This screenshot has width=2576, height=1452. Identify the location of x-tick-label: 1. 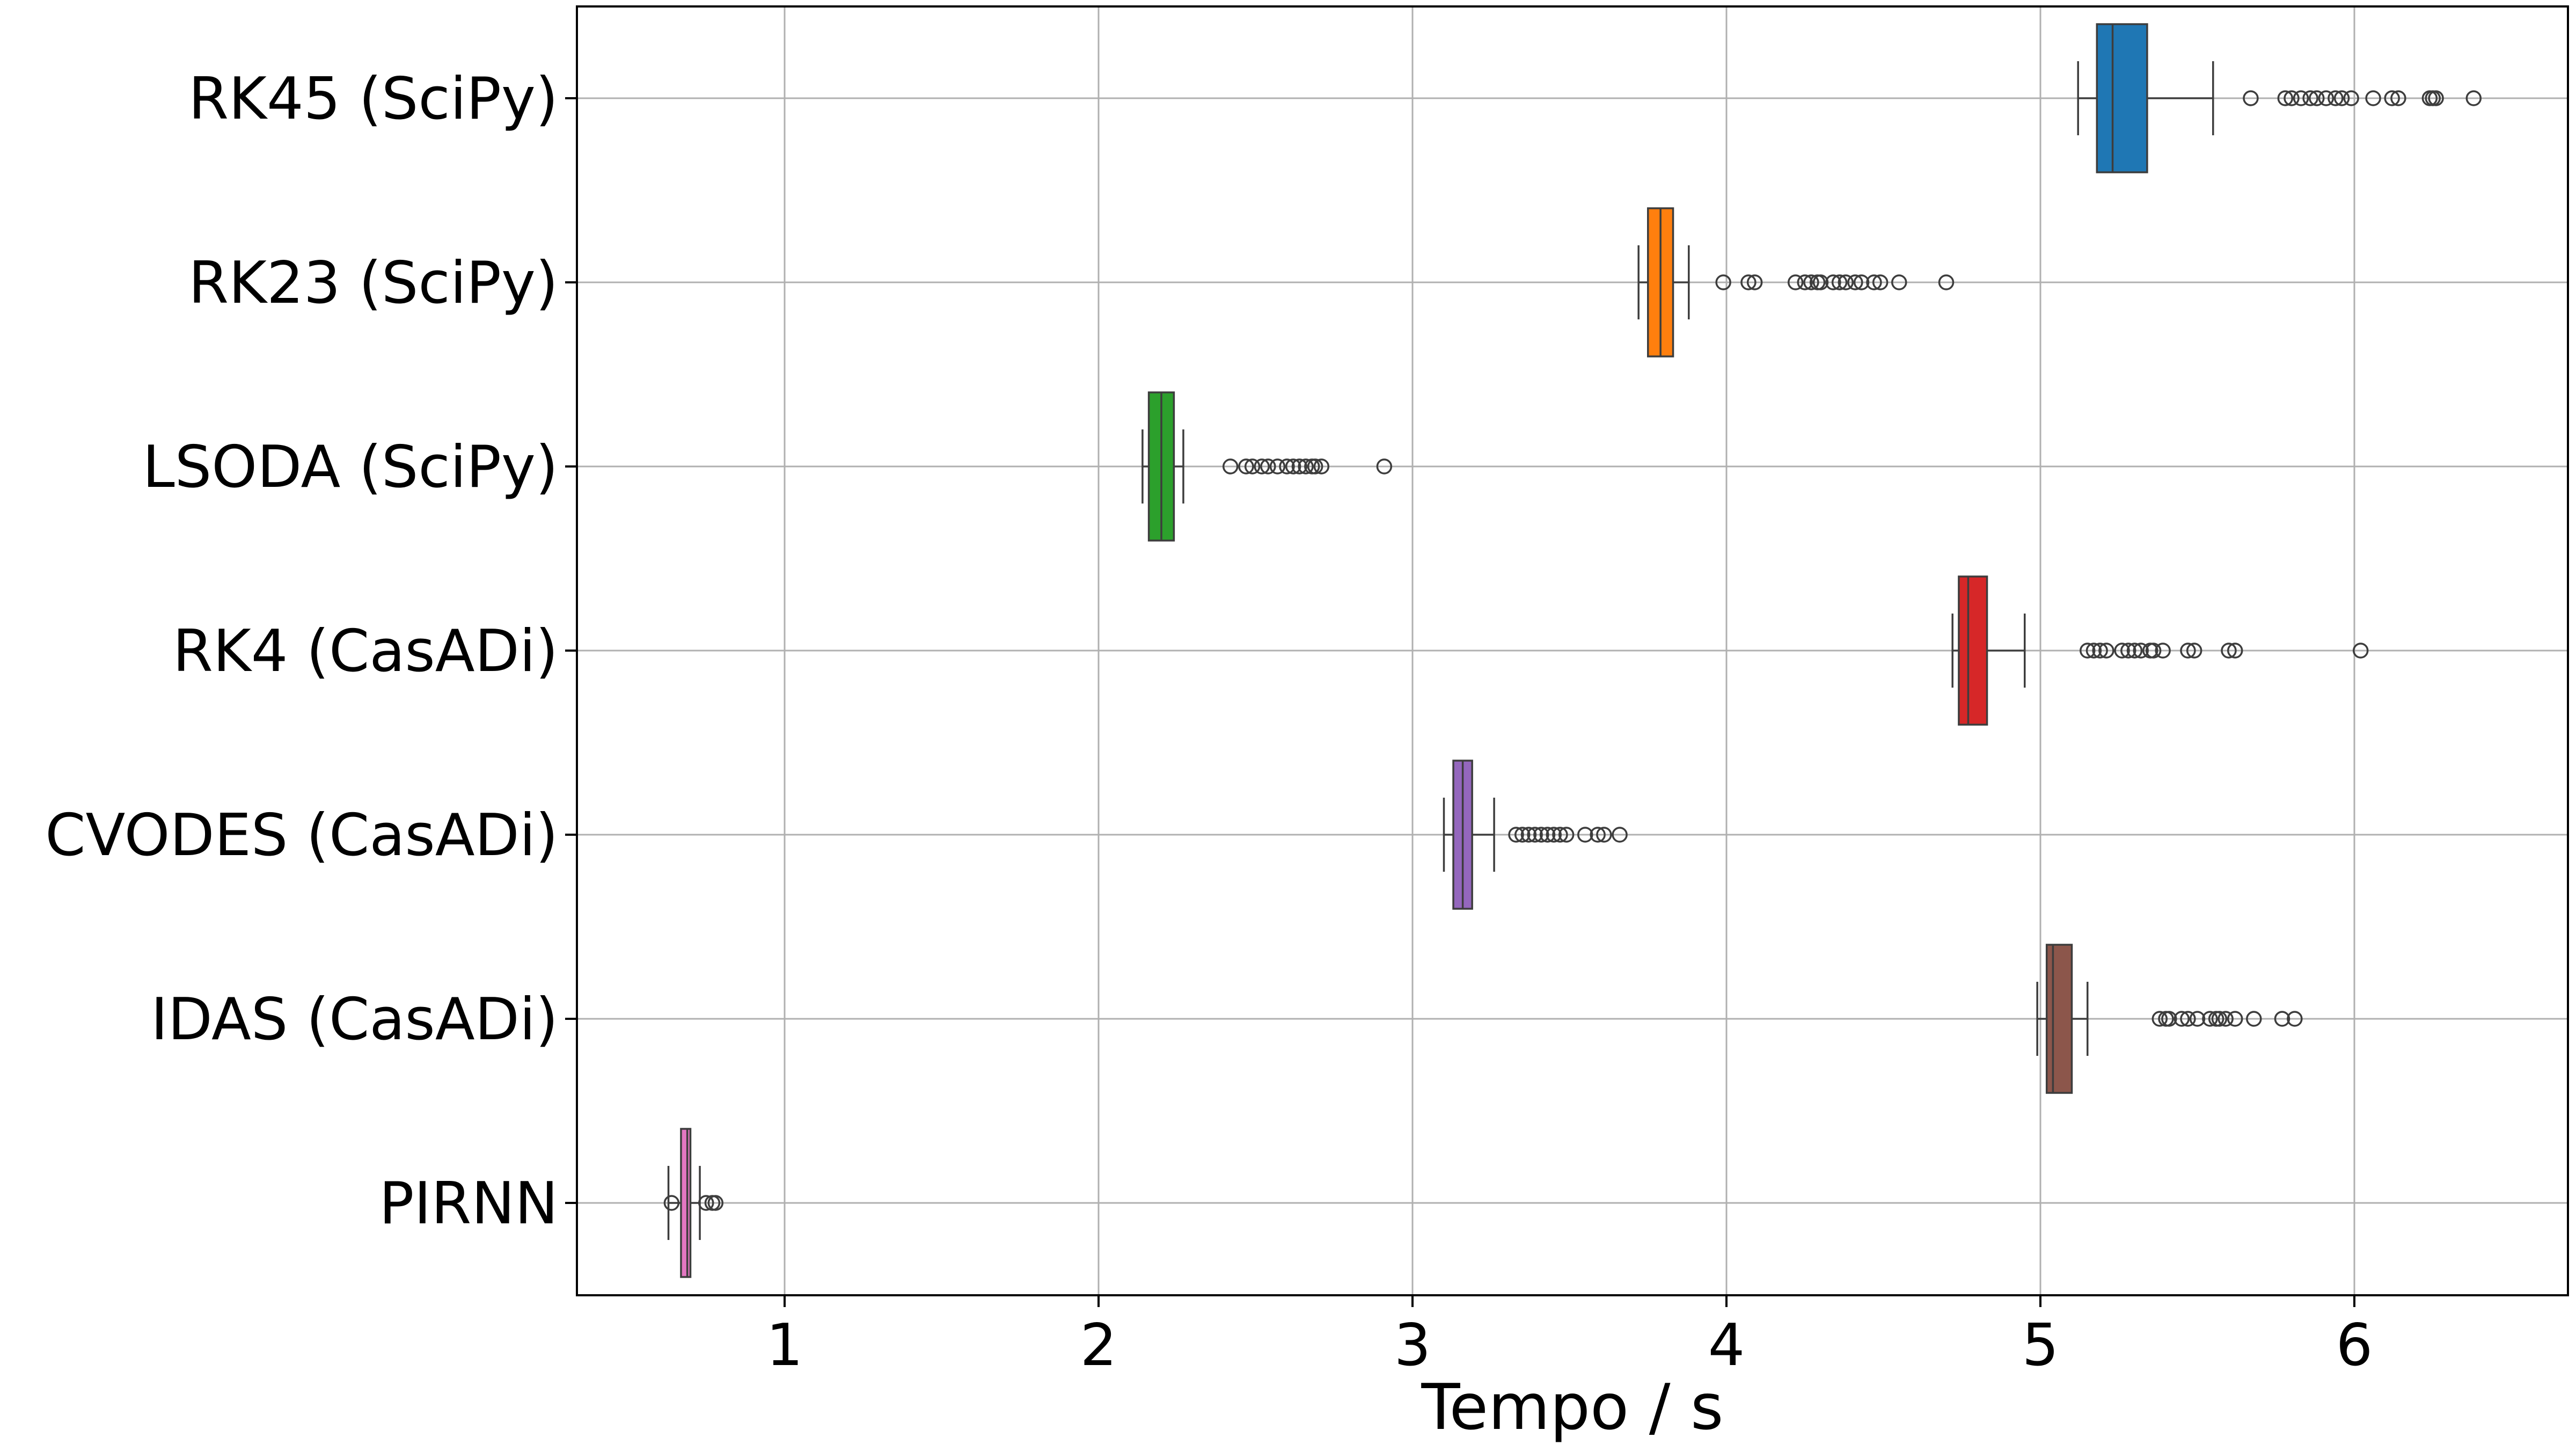
(784, 1345).